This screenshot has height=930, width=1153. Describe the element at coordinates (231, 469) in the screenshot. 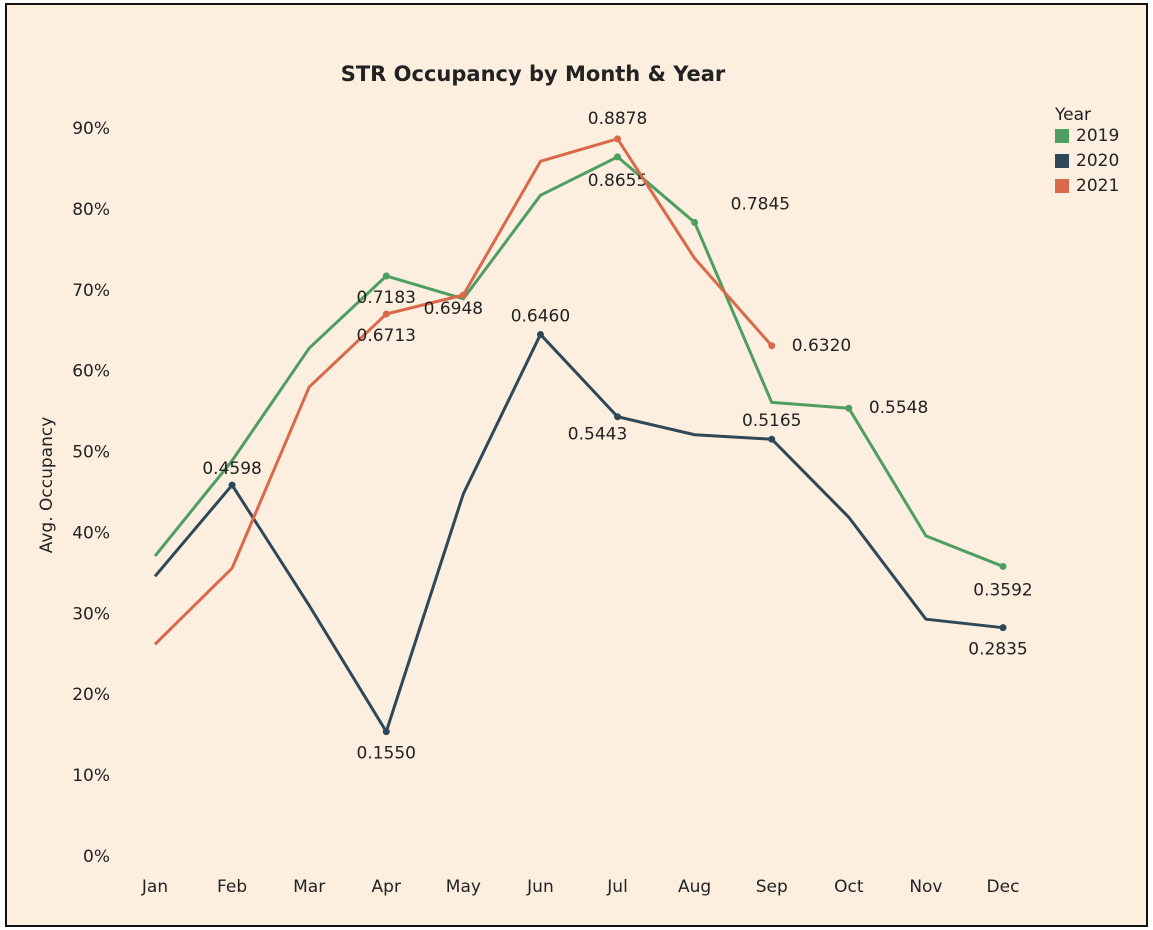

I see `data-label: 0.4598` at that location.